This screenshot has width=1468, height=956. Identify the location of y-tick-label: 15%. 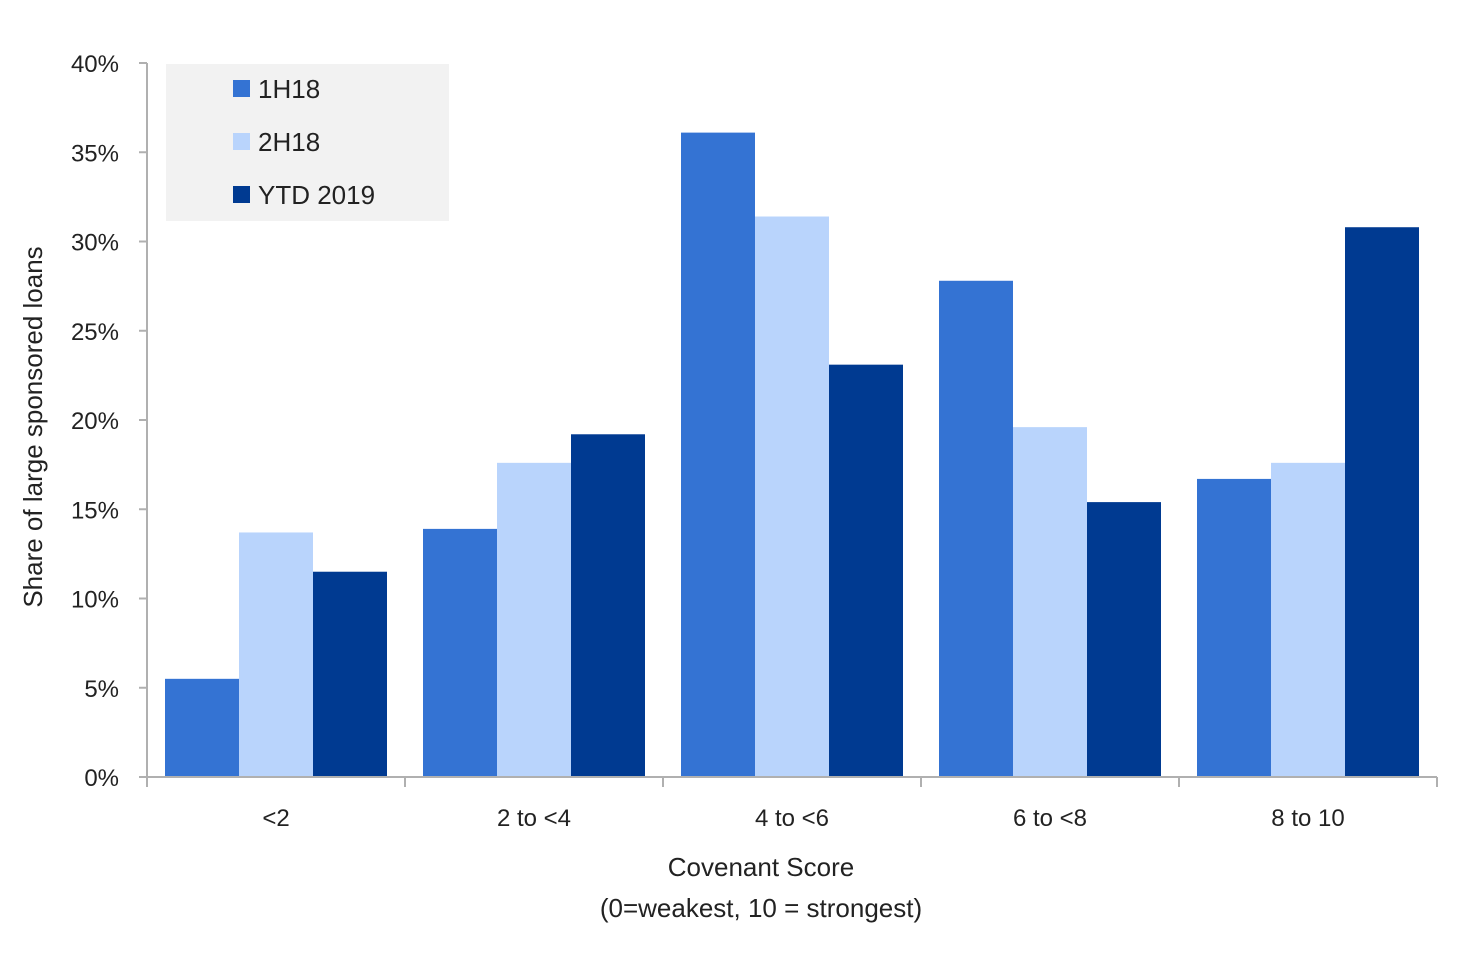
(95, 510).